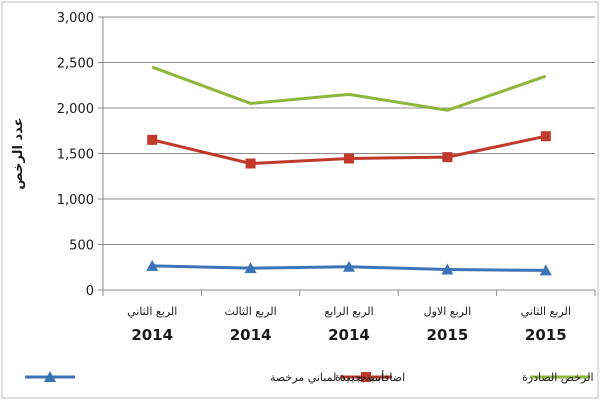  I want to click on legend-label: أبنية جديدة, so click(359, 377).